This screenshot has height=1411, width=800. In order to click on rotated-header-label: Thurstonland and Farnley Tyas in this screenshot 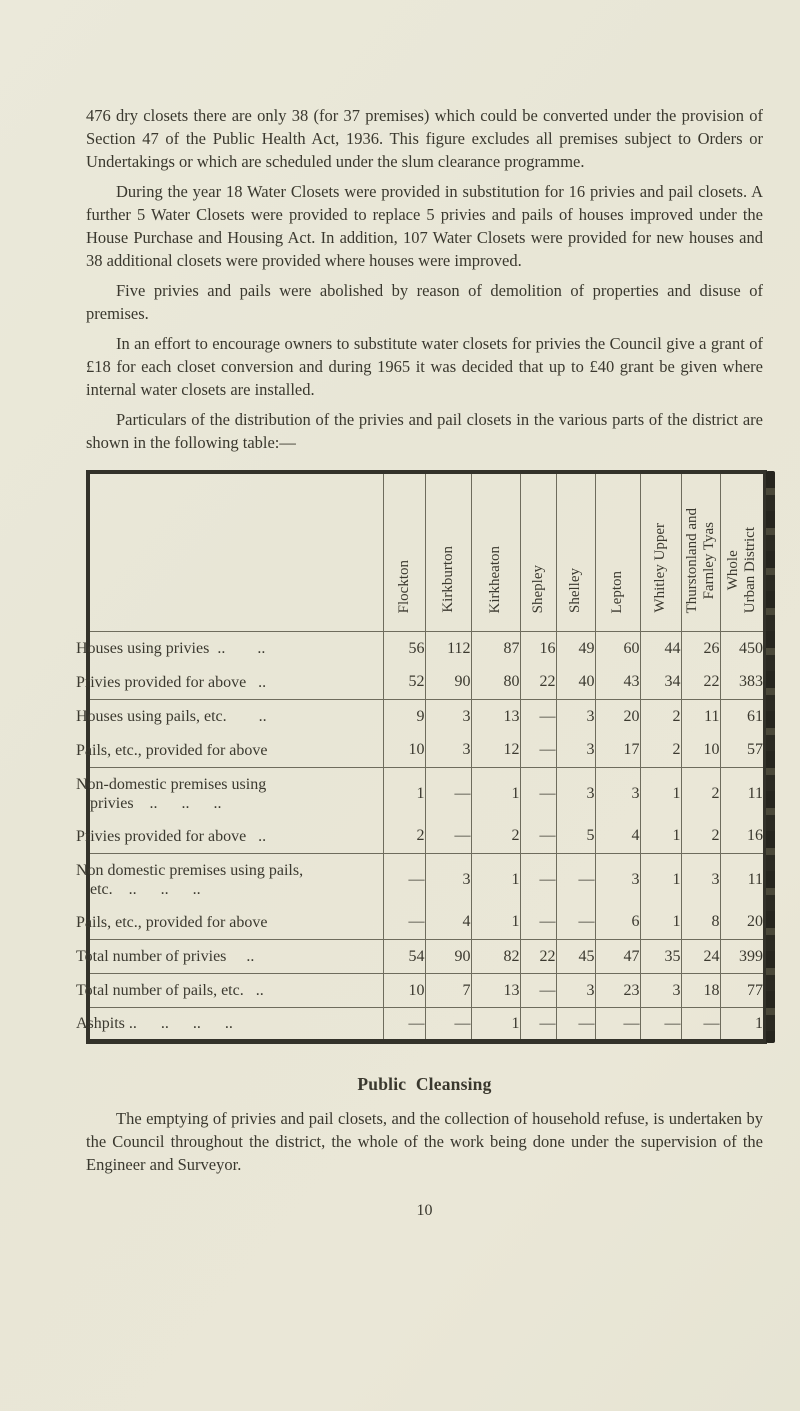, I will do `click(700, 560)`.